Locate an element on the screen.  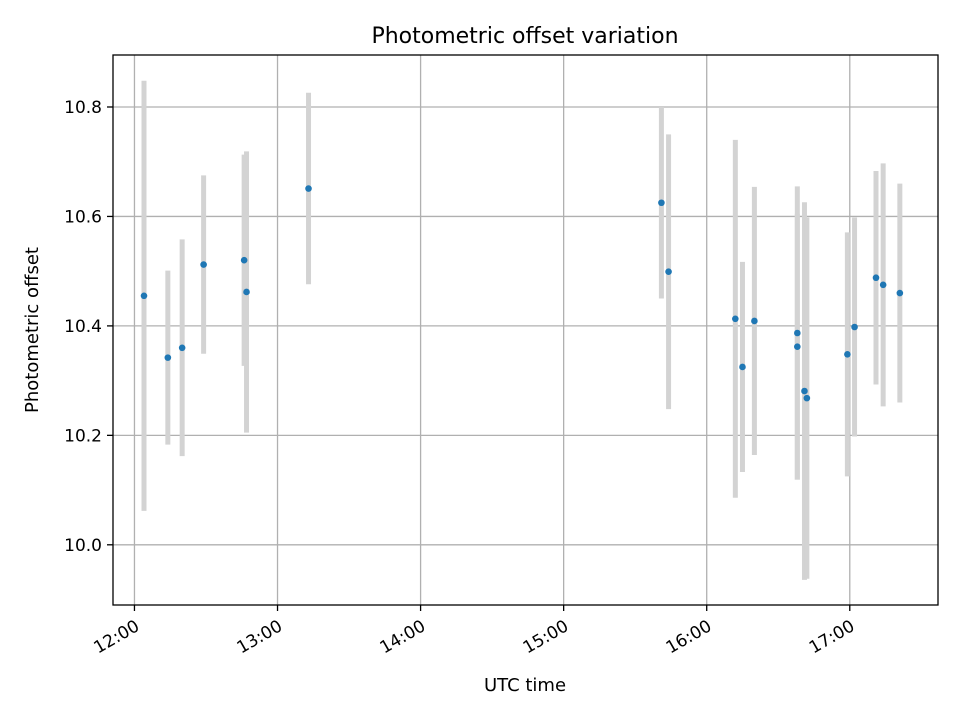
y-tick-label: 10.4 is located at coordinates (83, 327).